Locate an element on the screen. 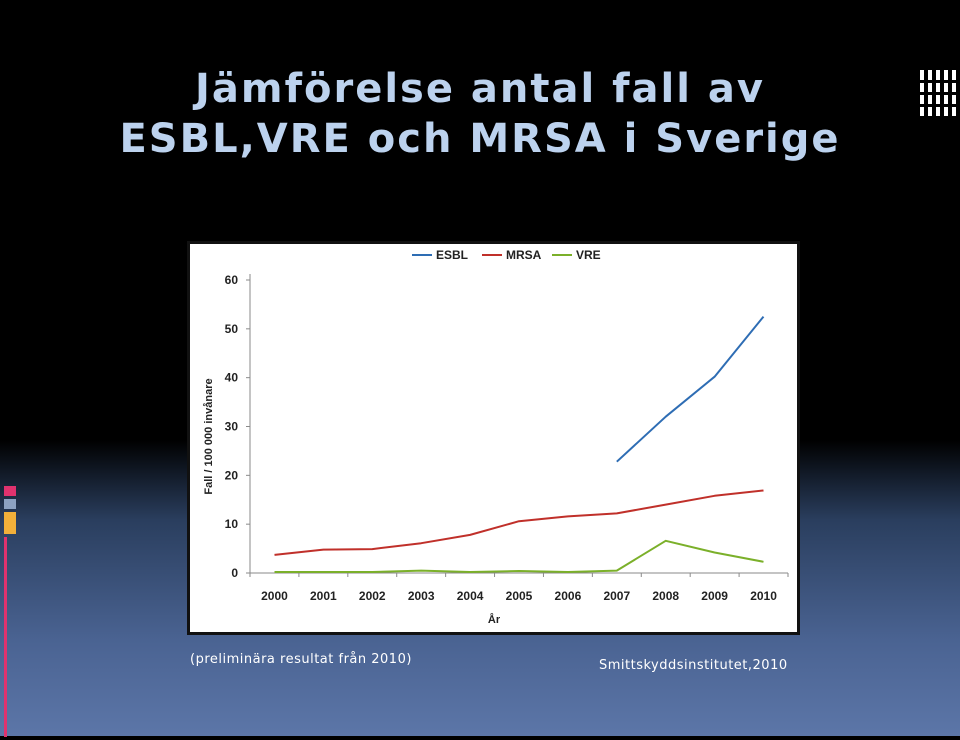 This screenshot has width=960, height=740. x-tick-label: 2000 is located at coordinates (274, 596).